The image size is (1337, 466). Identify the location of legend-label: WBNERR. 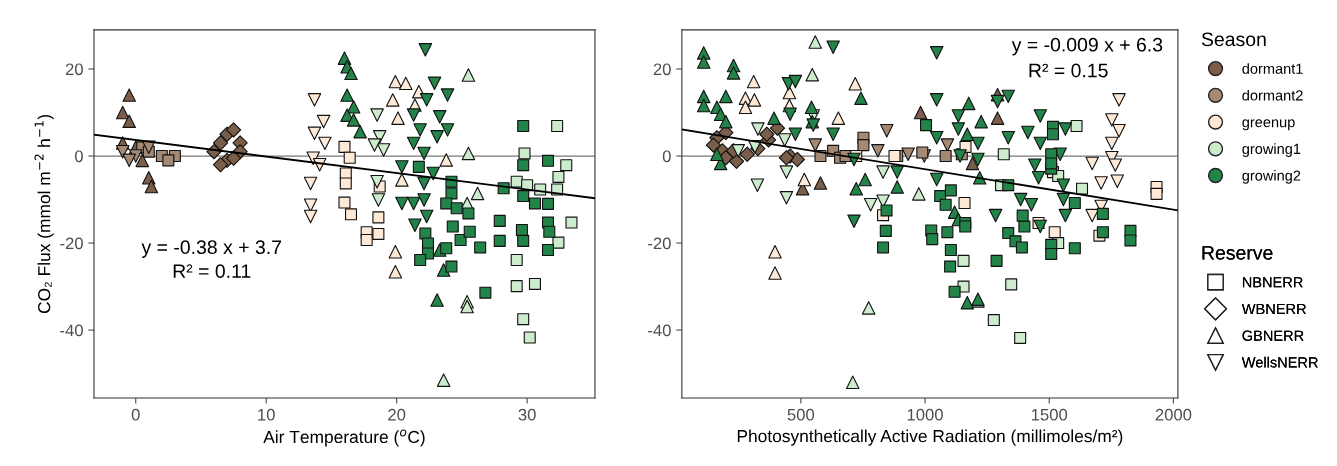
(1273, 308).